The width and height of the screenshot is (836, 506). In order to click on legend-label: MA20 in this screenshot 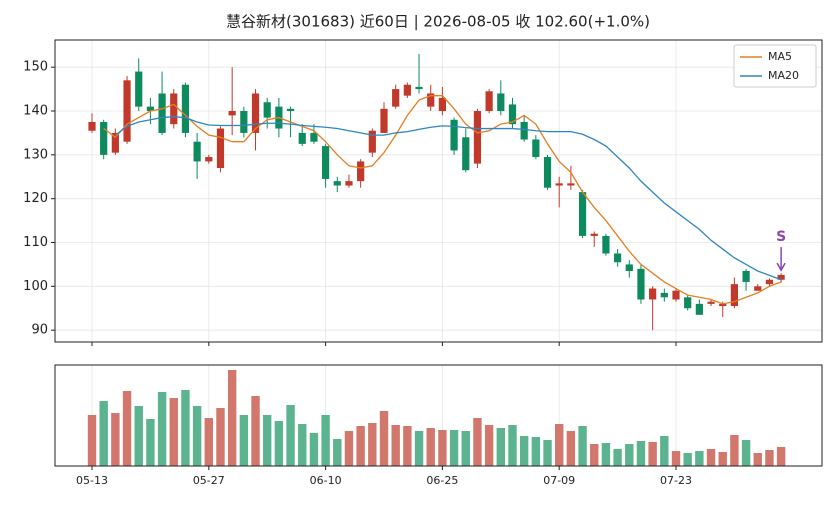, I will do `click(783, 75)`.